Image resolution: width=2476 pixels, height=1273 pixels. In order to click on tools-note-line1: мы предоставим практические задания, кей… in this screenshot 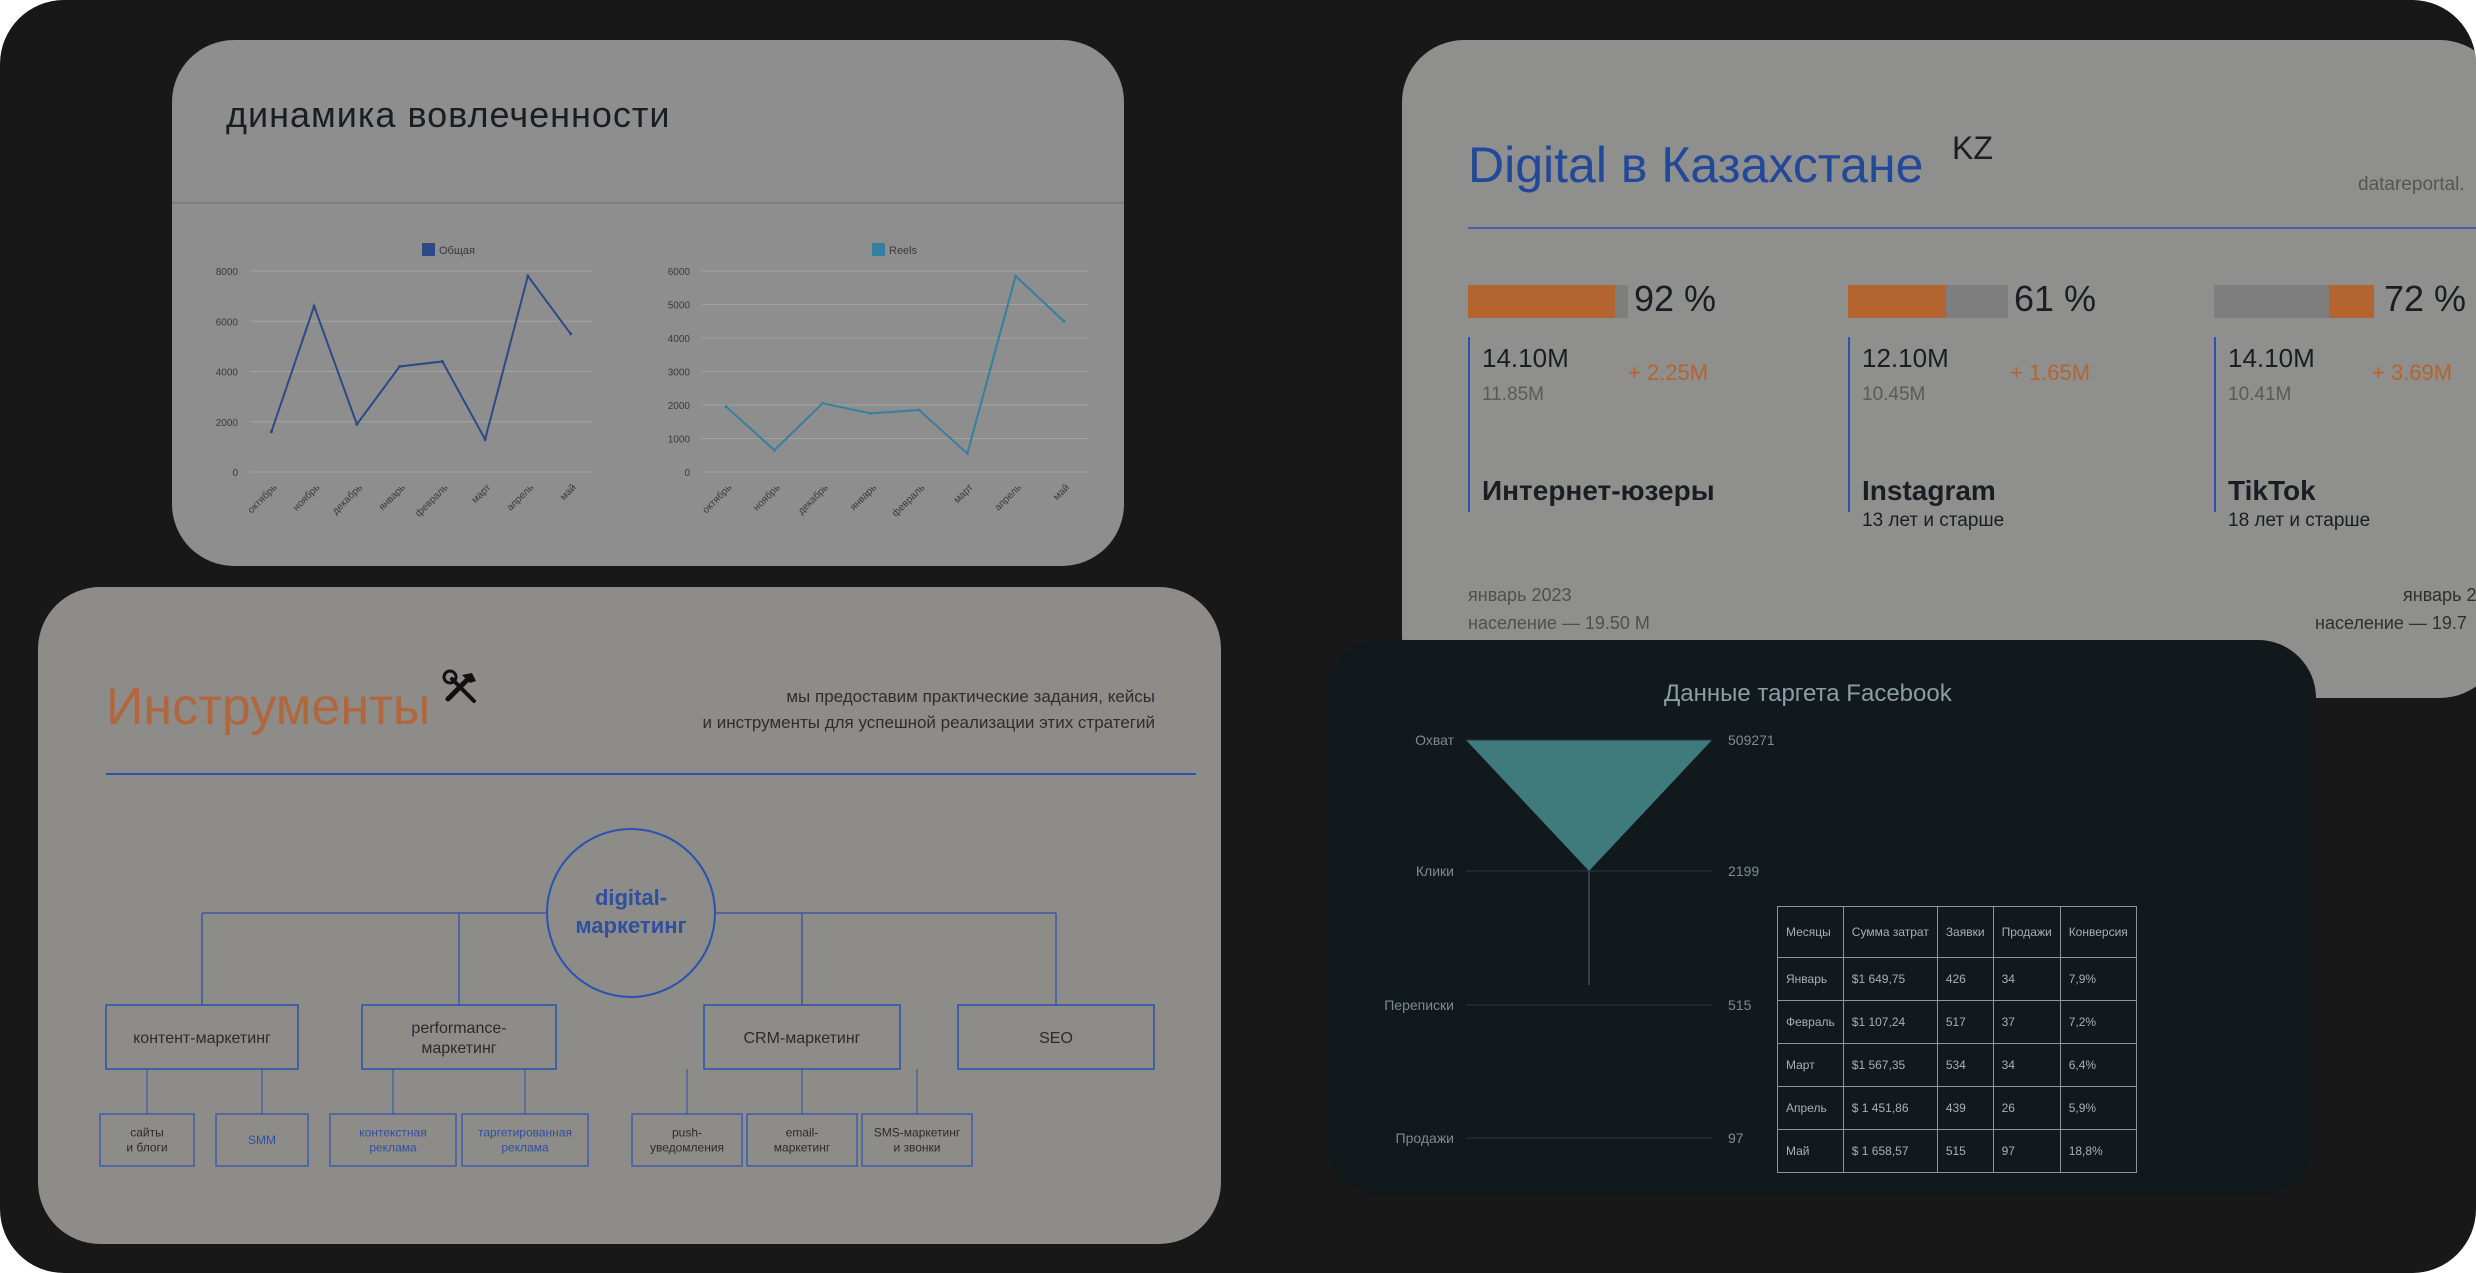, I will do `click(970, 696)`.